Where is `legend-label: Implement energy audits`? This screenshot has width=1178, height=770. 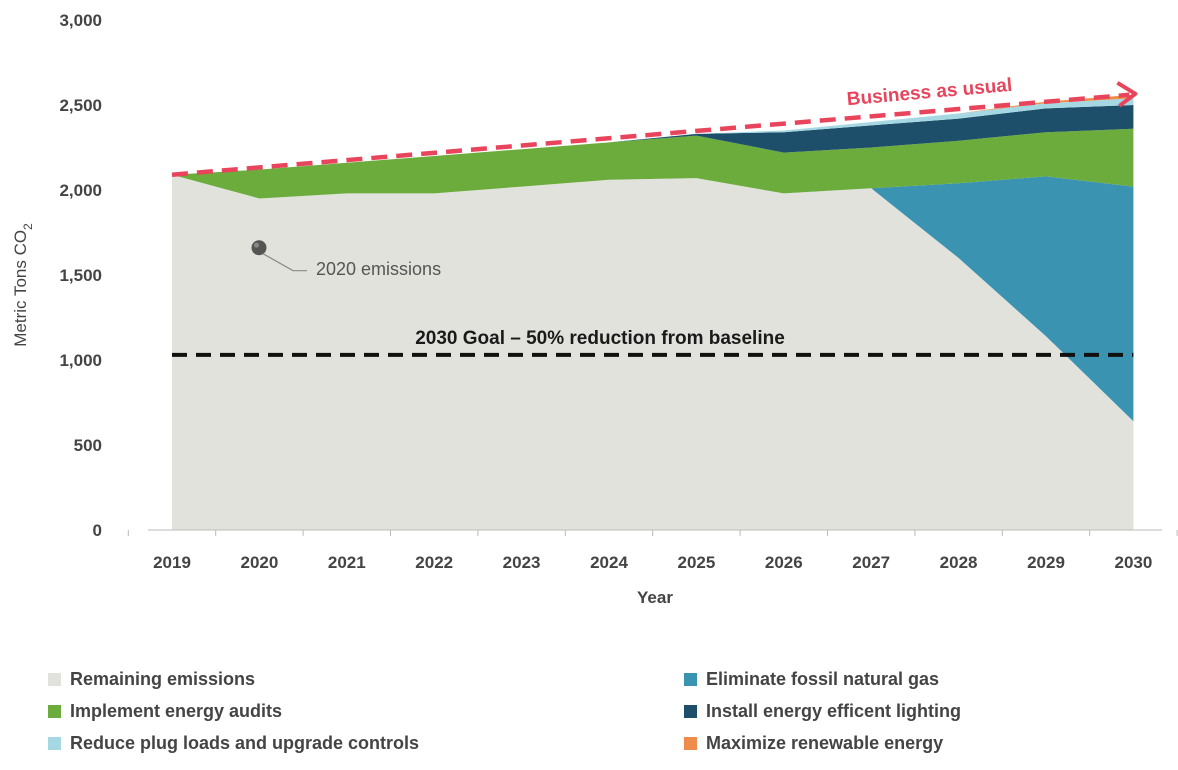
legend-label: Implement energy audits is located at coordinates (176, 710).